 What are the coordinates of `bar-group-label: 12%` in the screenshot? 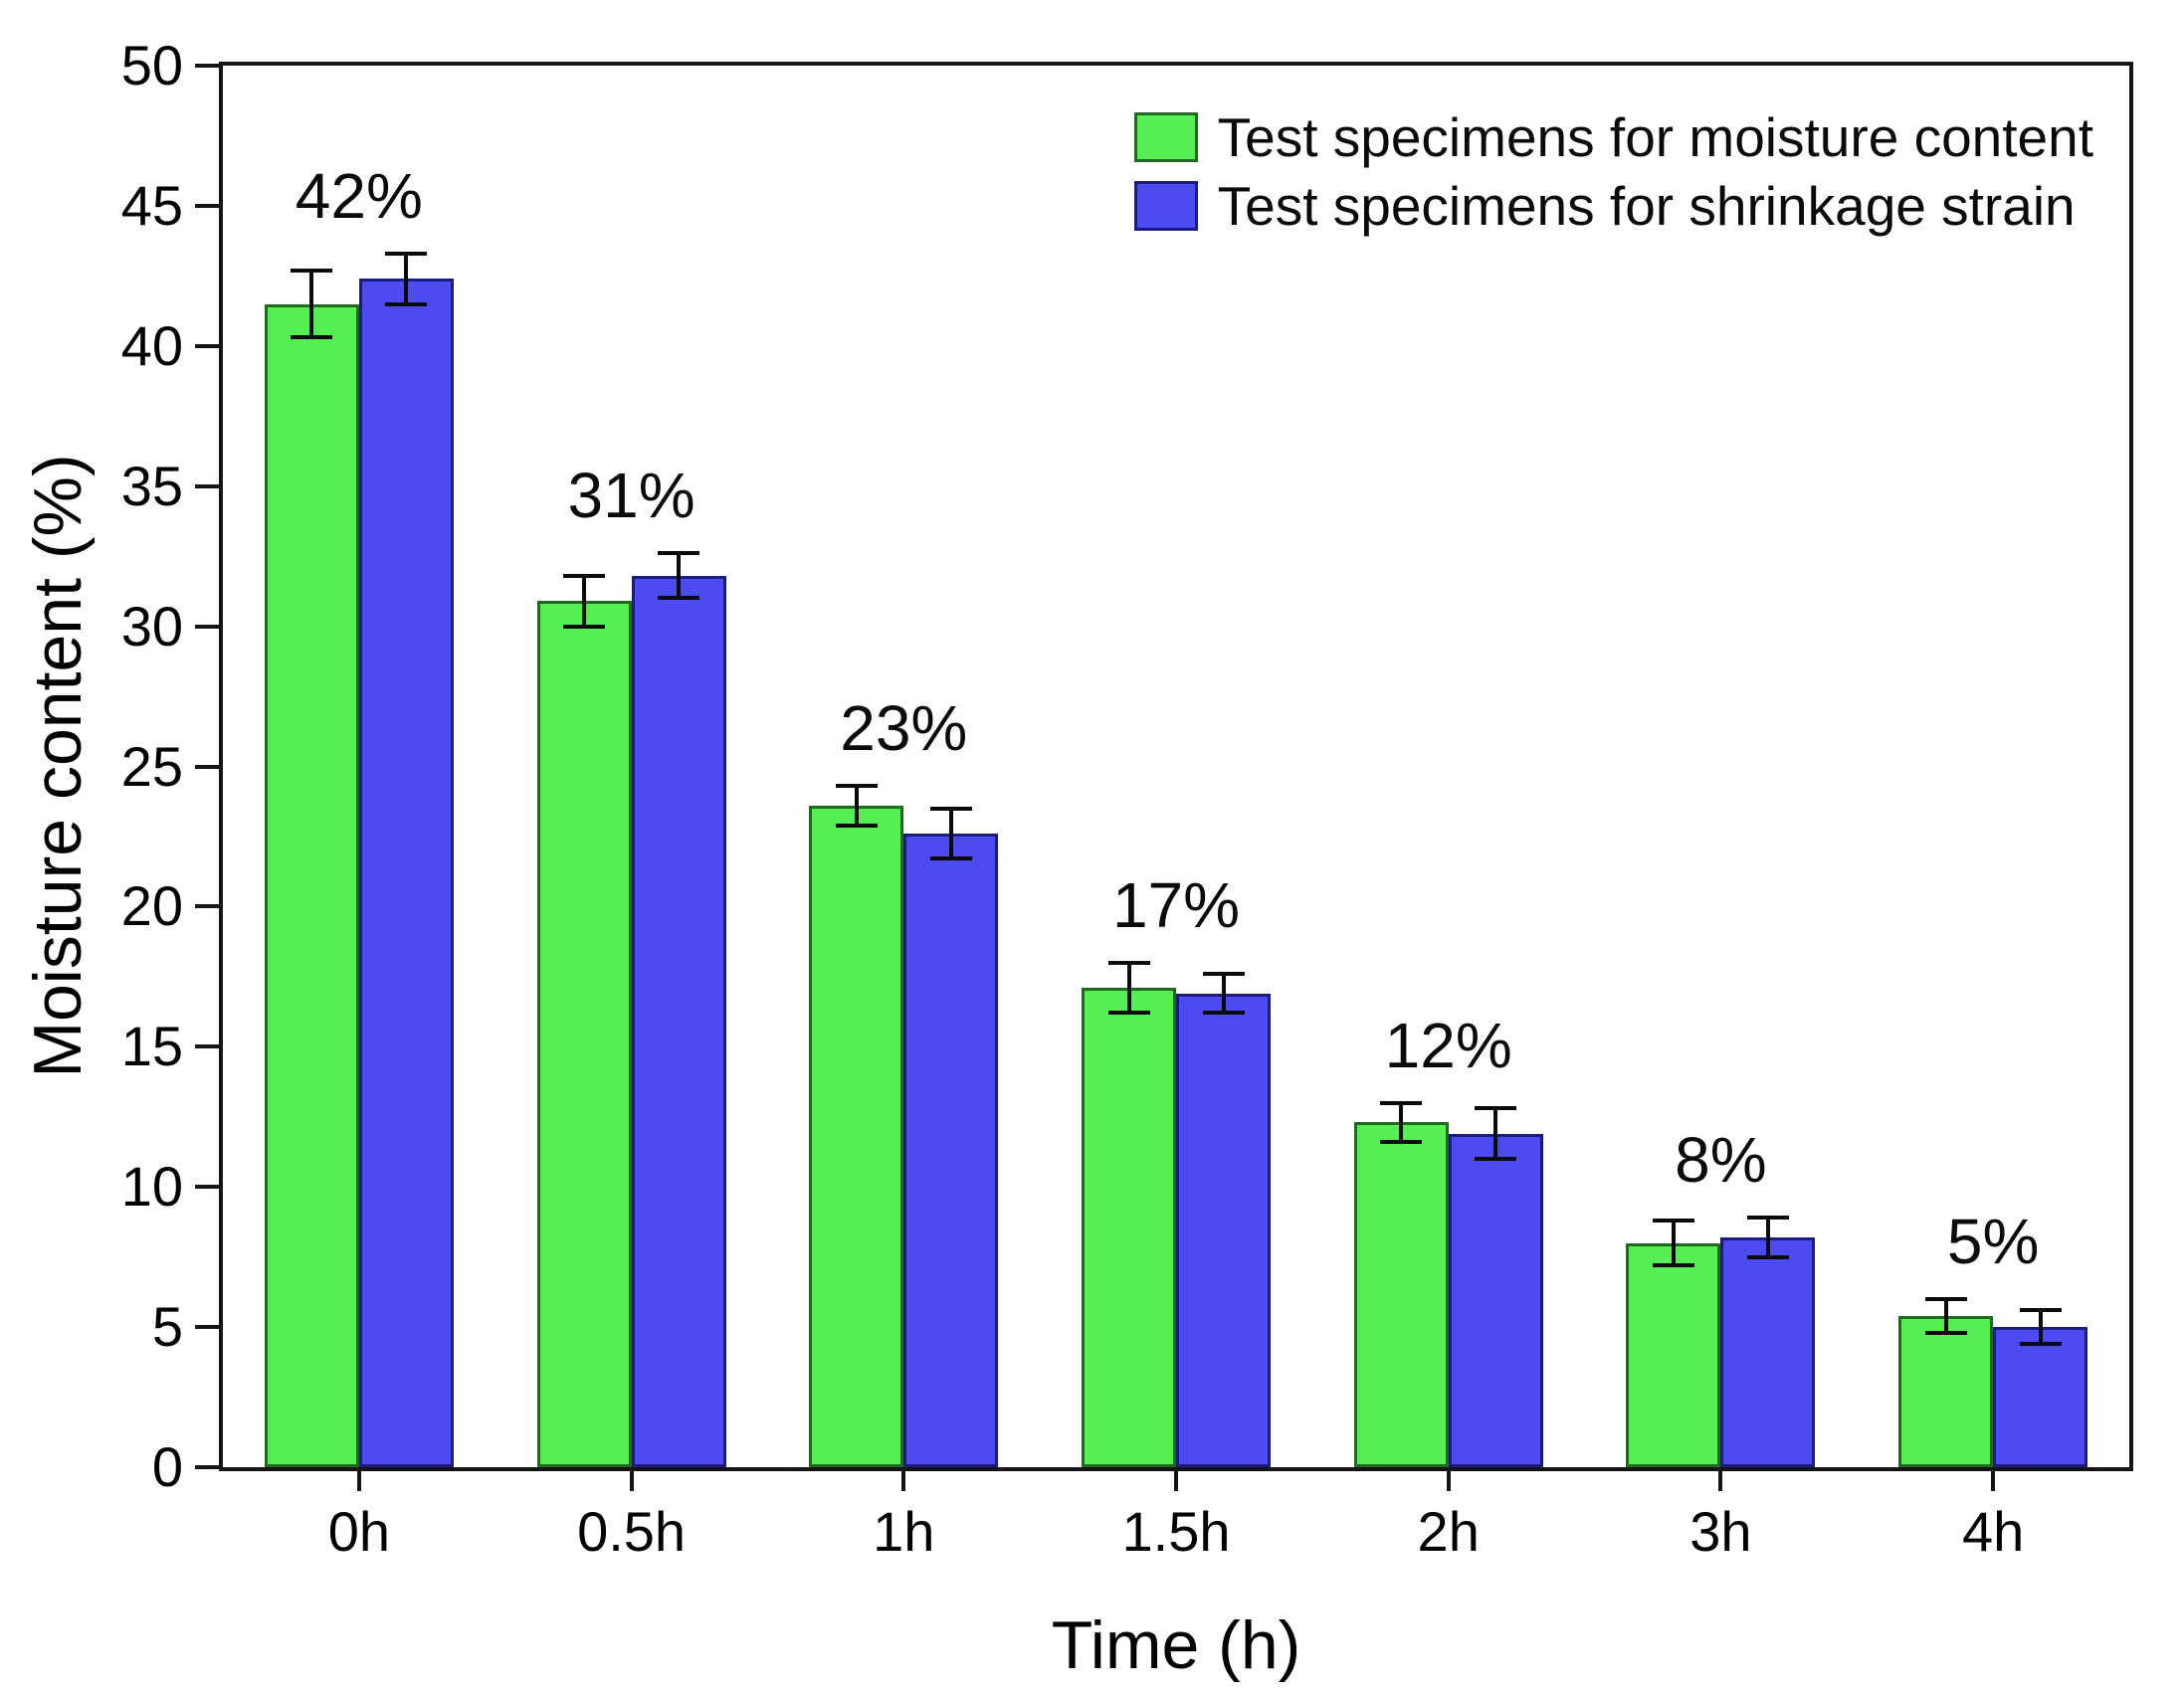 It's located at (1448, 1045).